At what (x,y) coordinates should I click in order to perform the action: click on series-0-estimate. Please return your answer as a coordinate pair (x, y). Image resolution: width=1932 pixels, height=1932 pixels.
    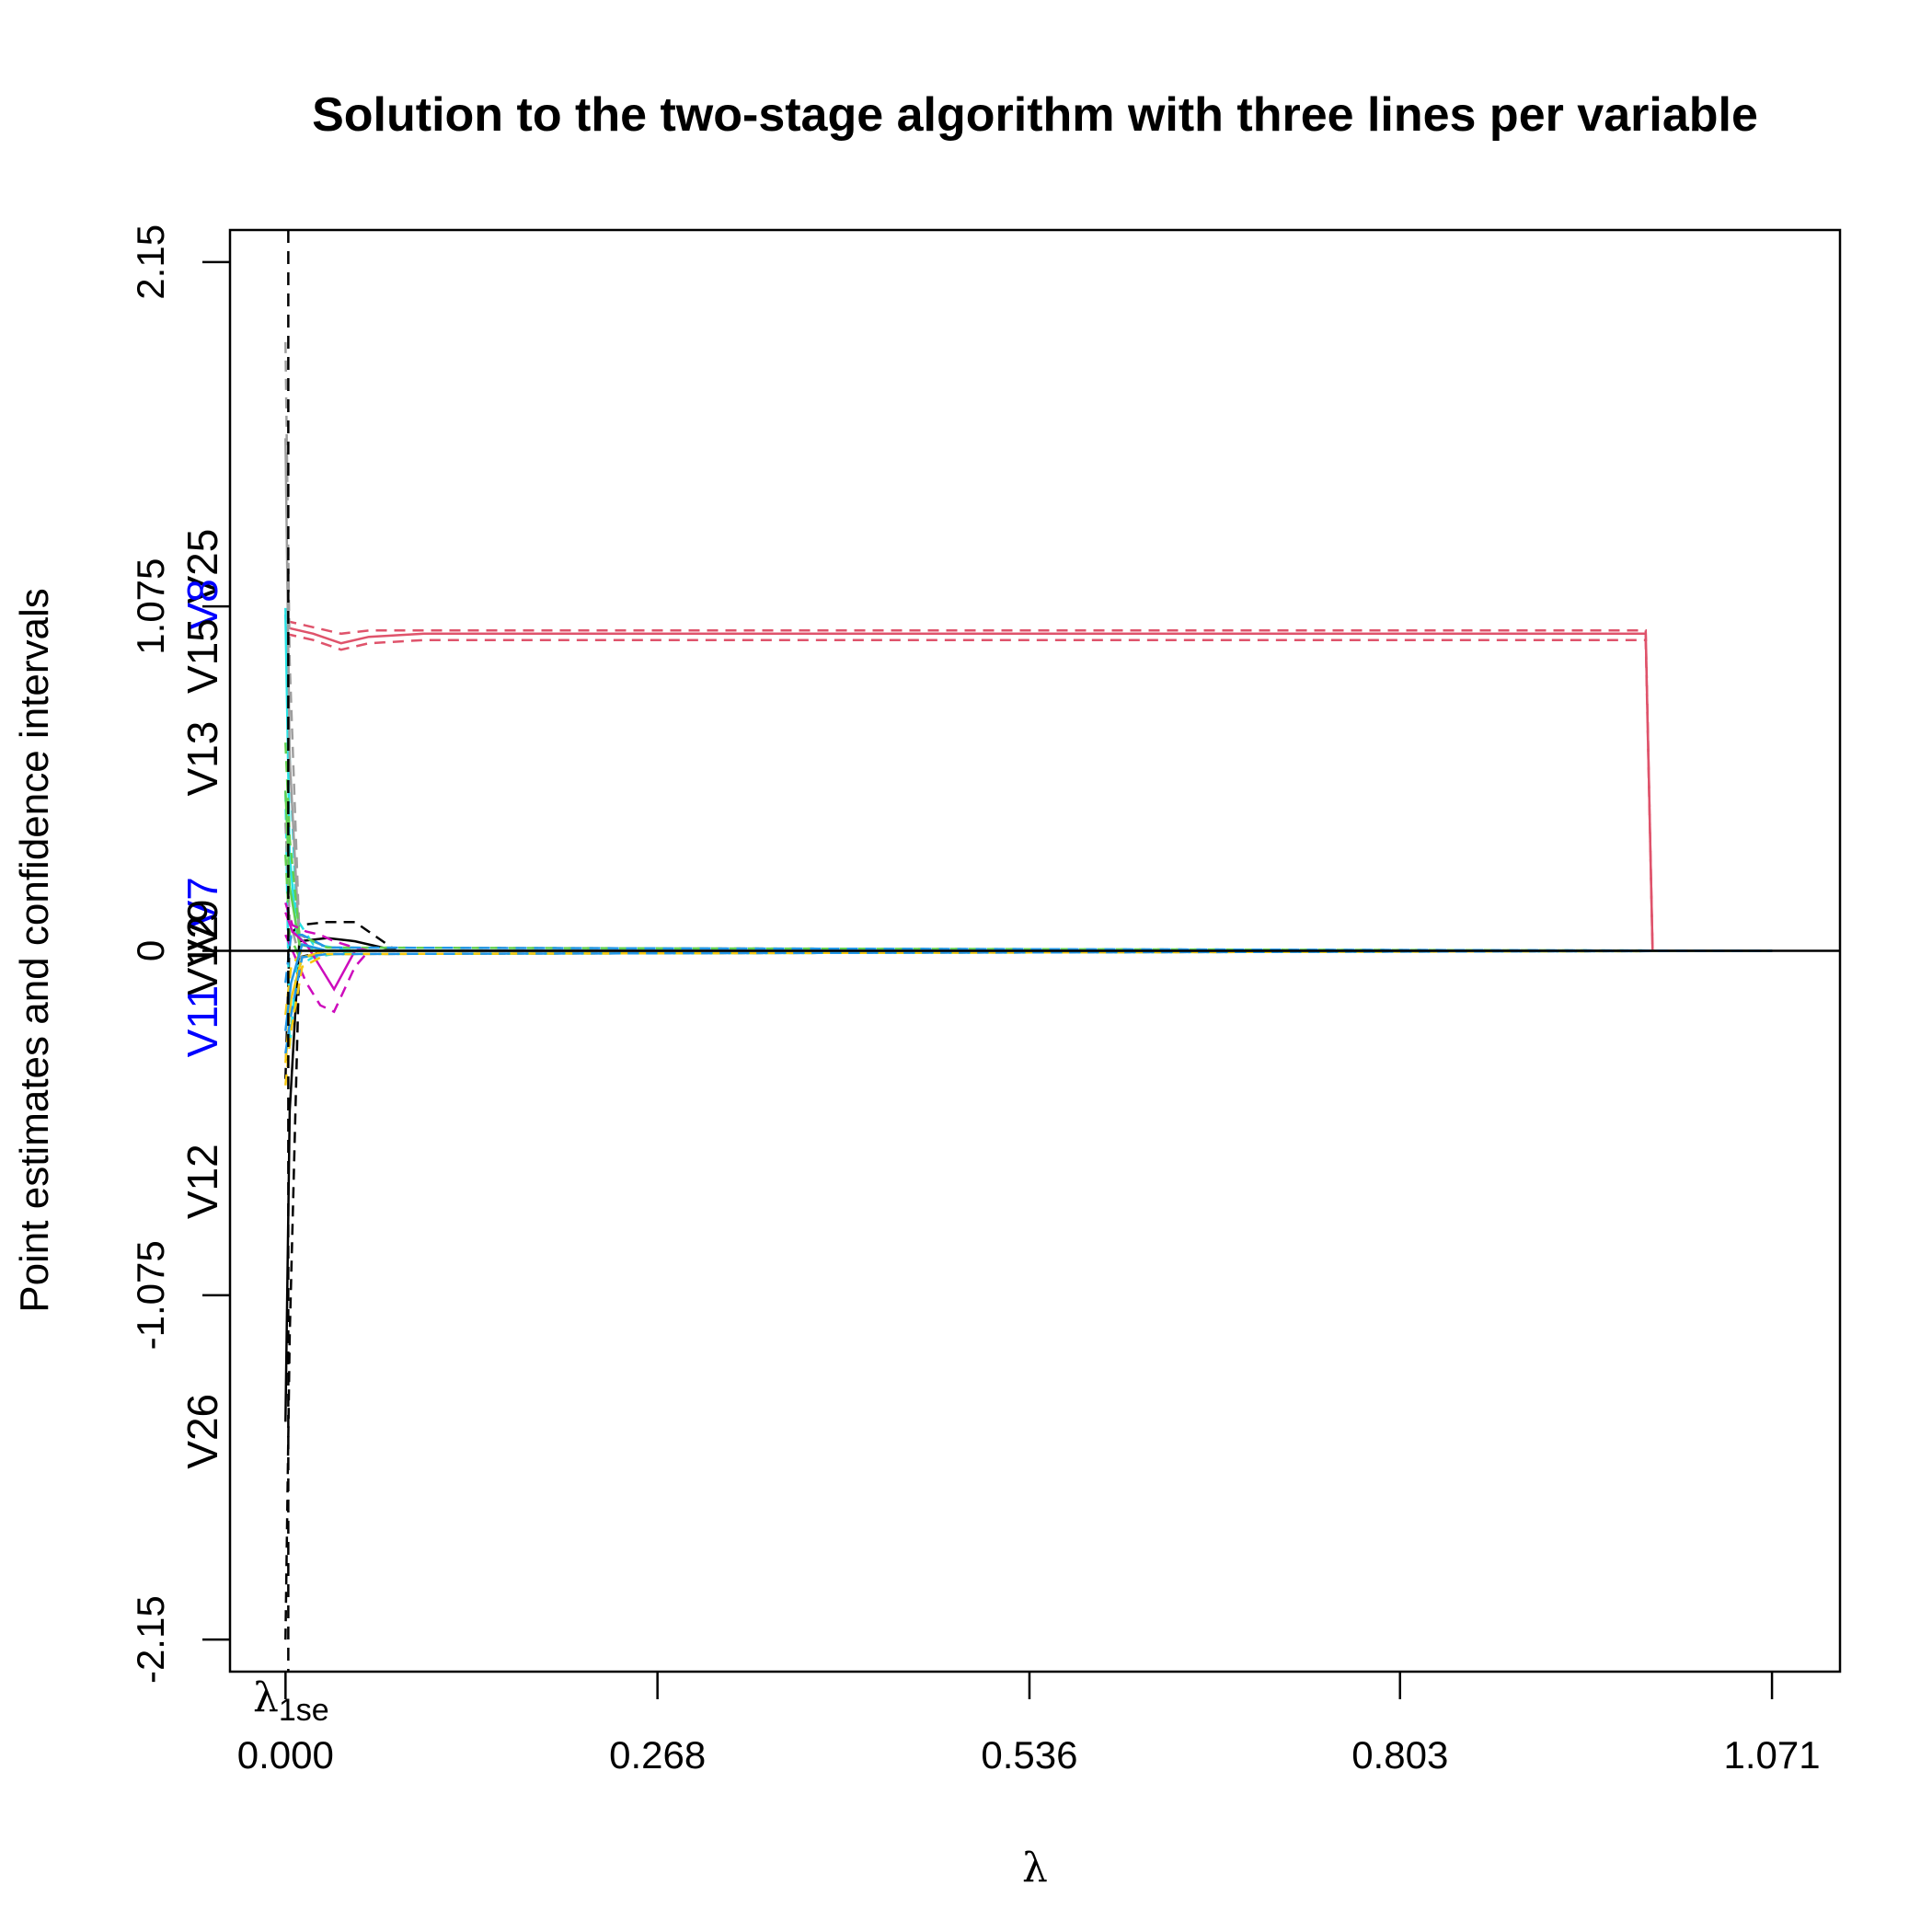
    Looking at the image, I should click on (1029, 789).